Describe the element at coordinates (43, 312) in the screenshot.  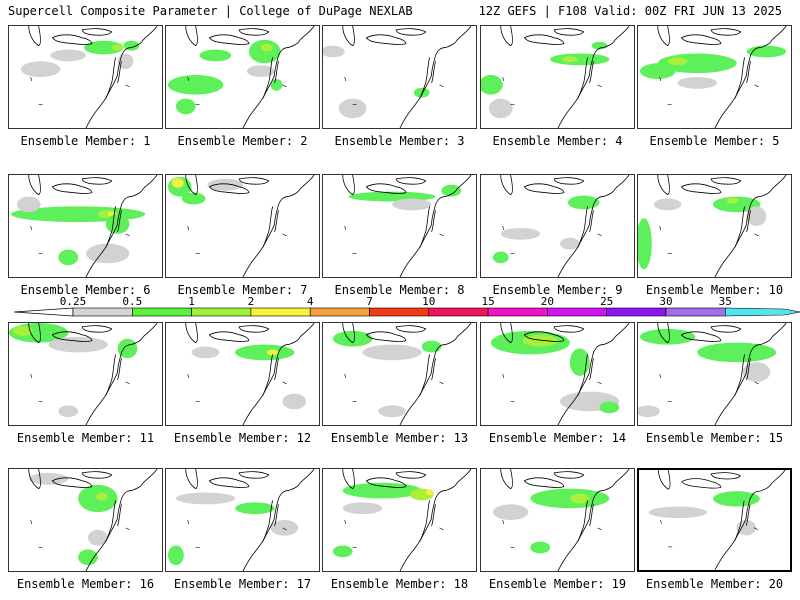
I see `colorbar-left-arrow` at that location.